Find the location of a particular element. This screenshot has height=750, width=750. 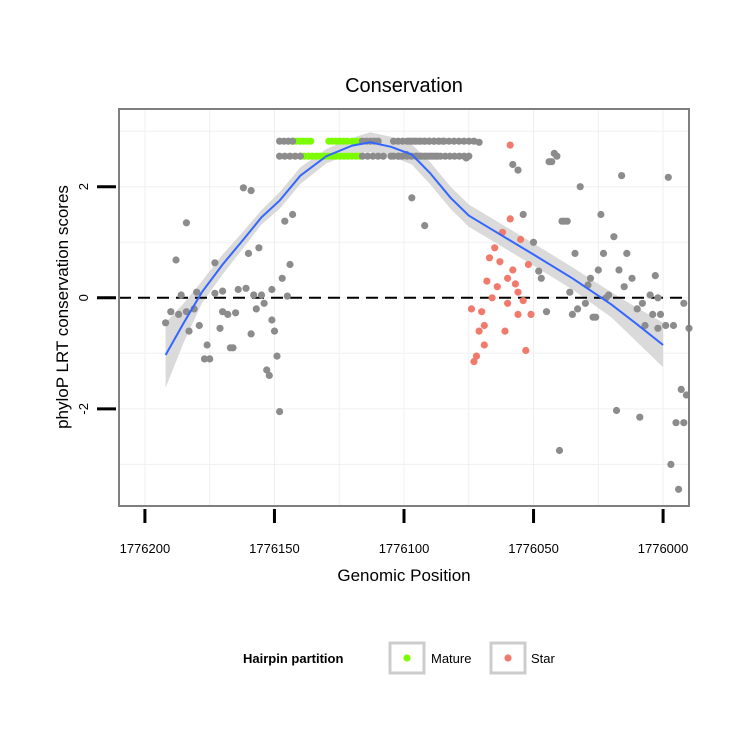

chart-title: Conservation is located at coordinates (404, 86).